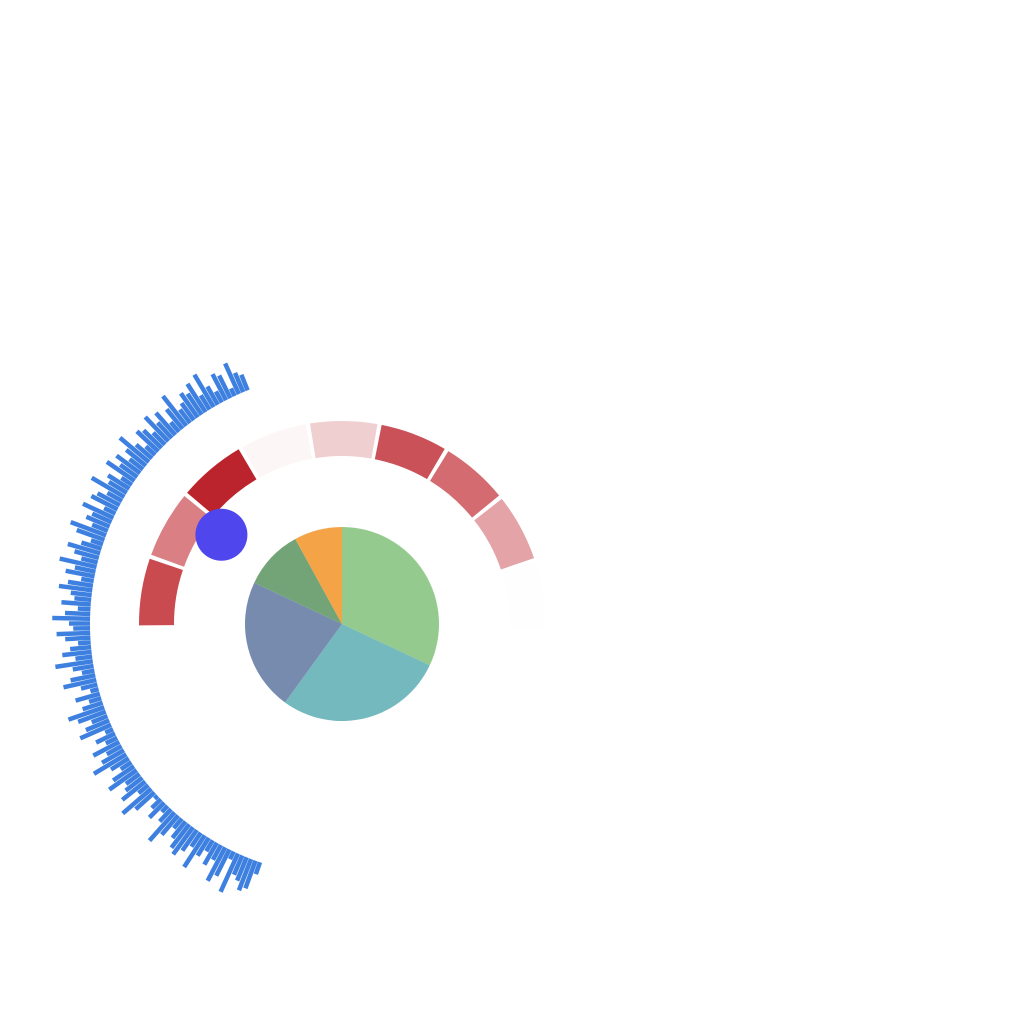 This screenshot has height=1024, width=1024. I want to click on radial-bars, so click(157, 627).